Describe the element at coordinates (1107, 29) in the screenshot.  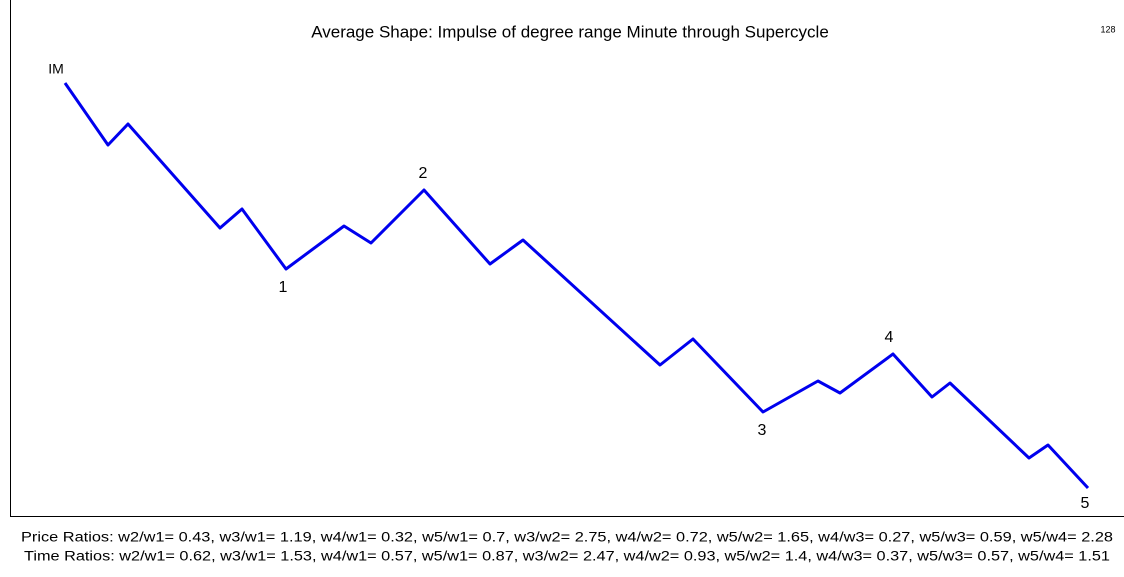
I see `corner-label: 128` at that location.